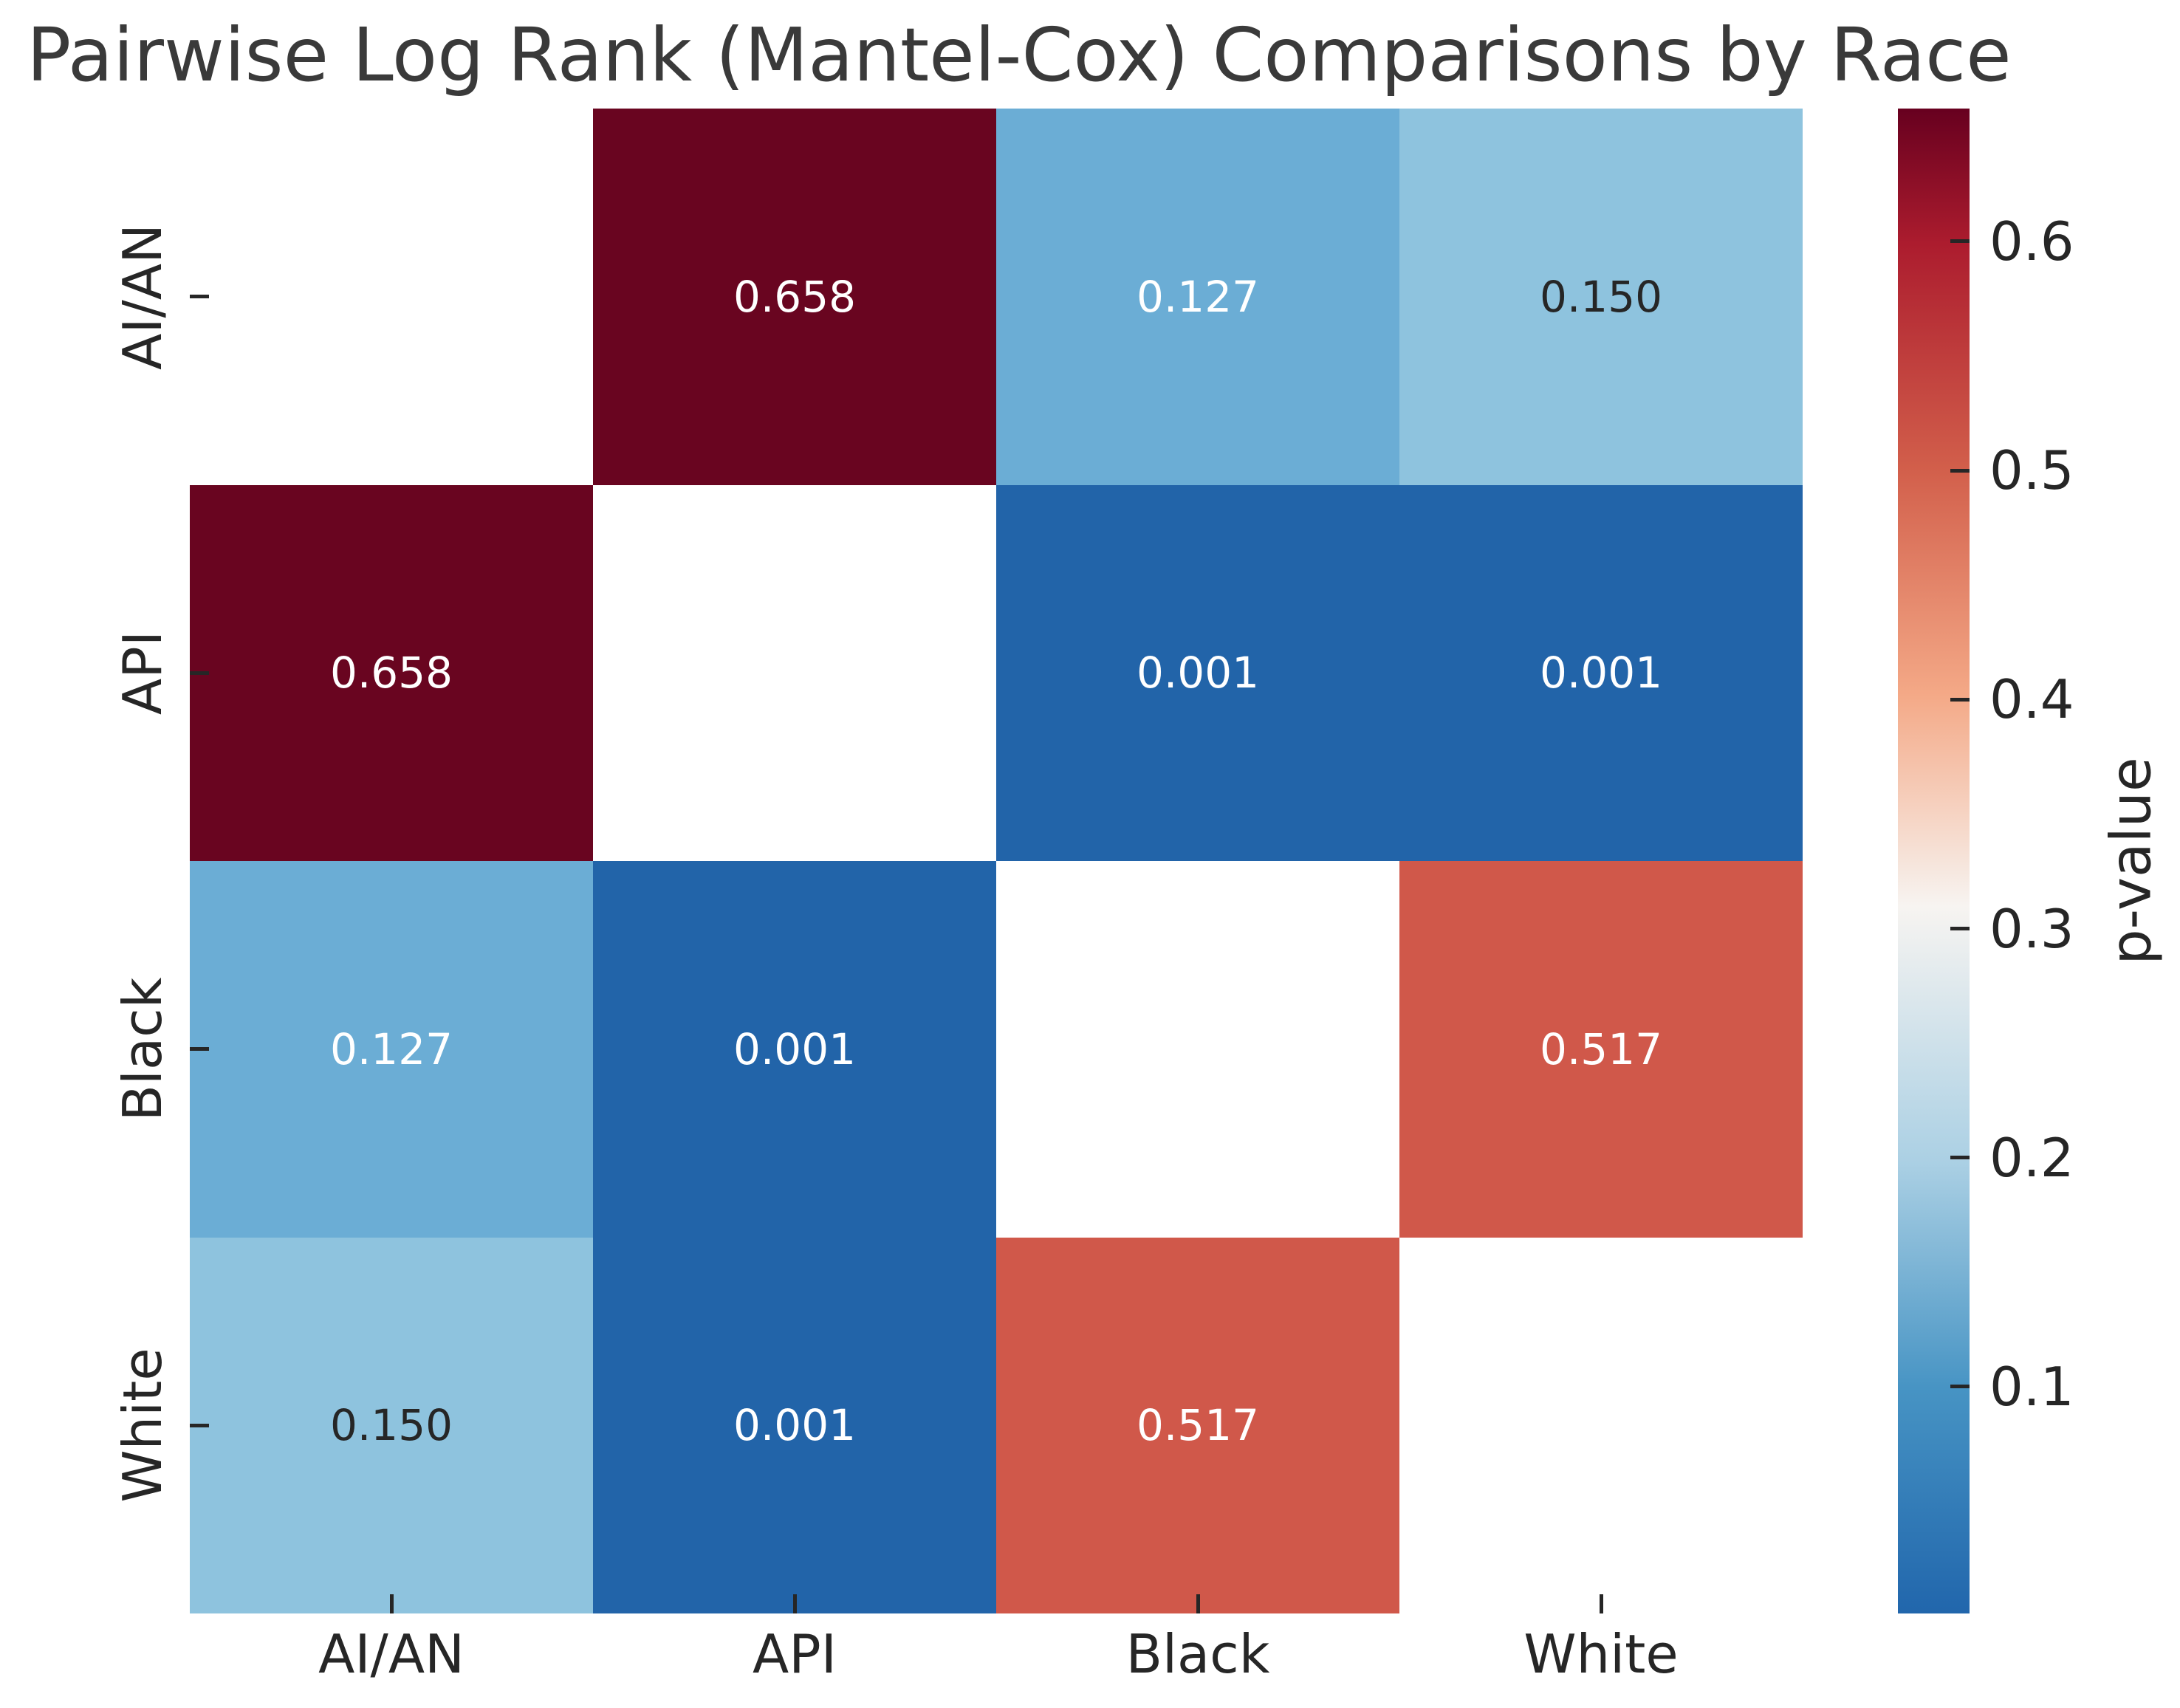 The image size is (2180, 1708). I want to click on colorbar-gradient, so click(1934, 861).